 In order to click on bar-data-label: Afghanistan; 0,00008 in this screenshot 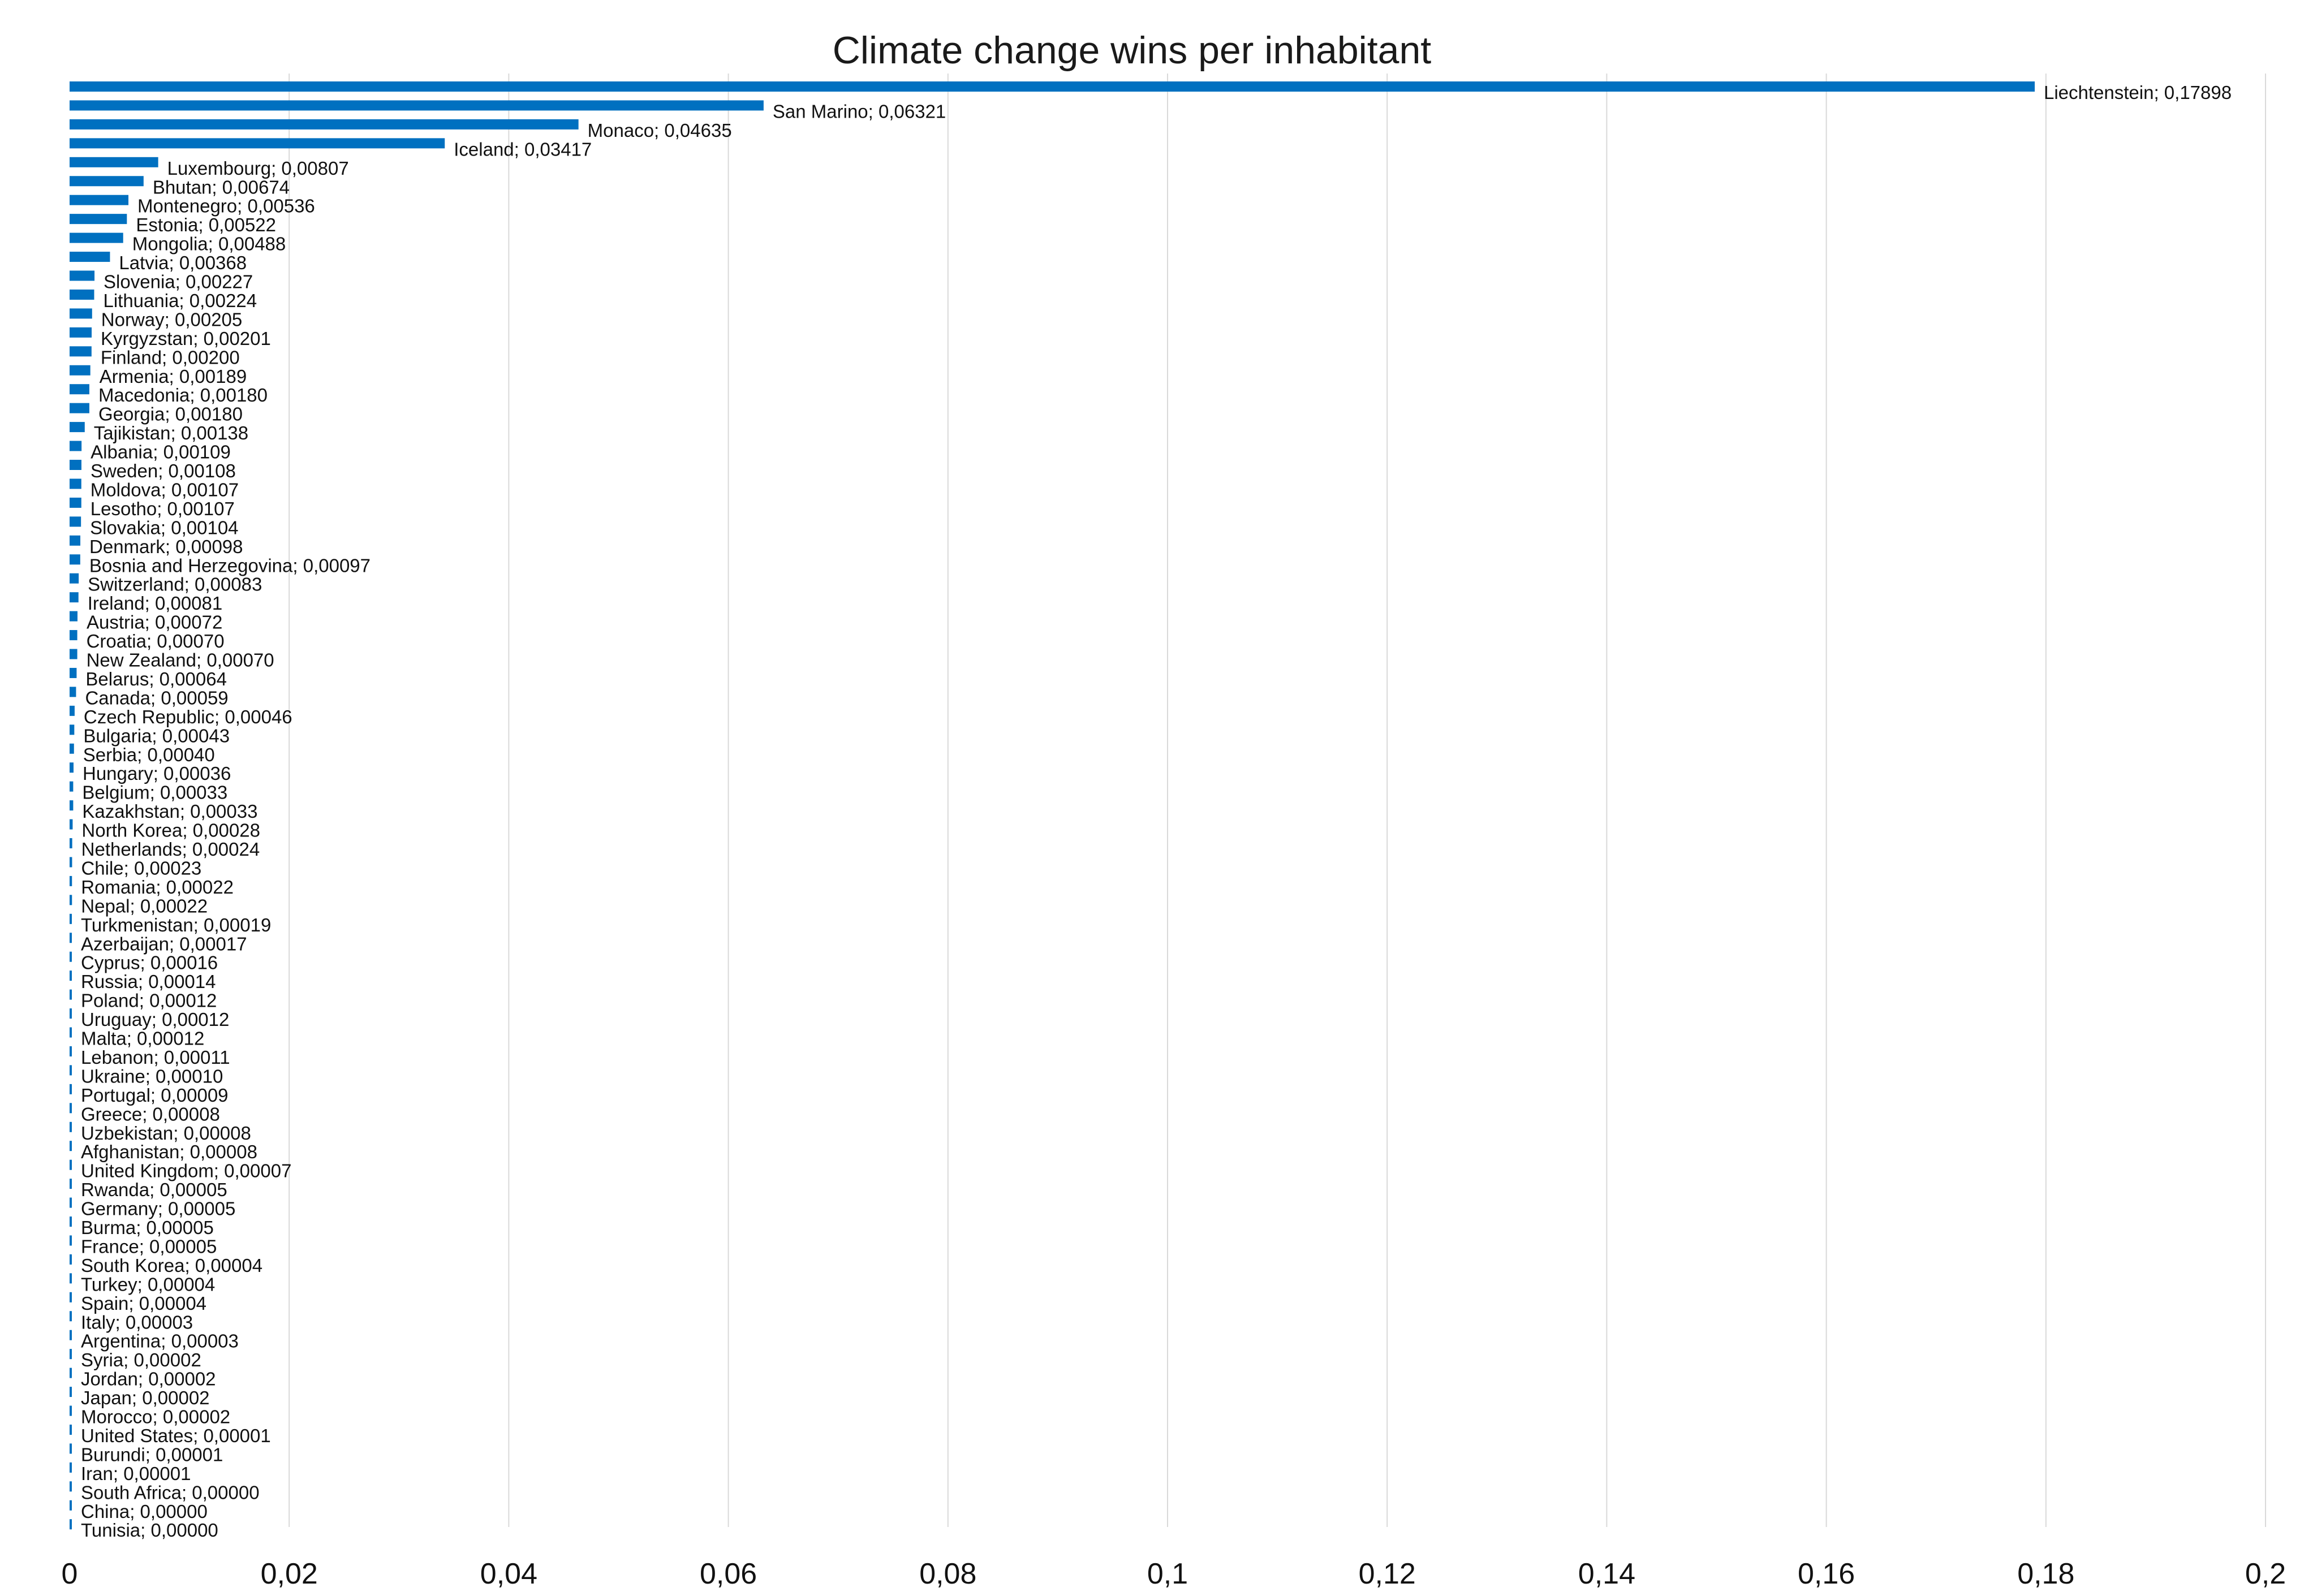, I will do `click(169, 1151)`.